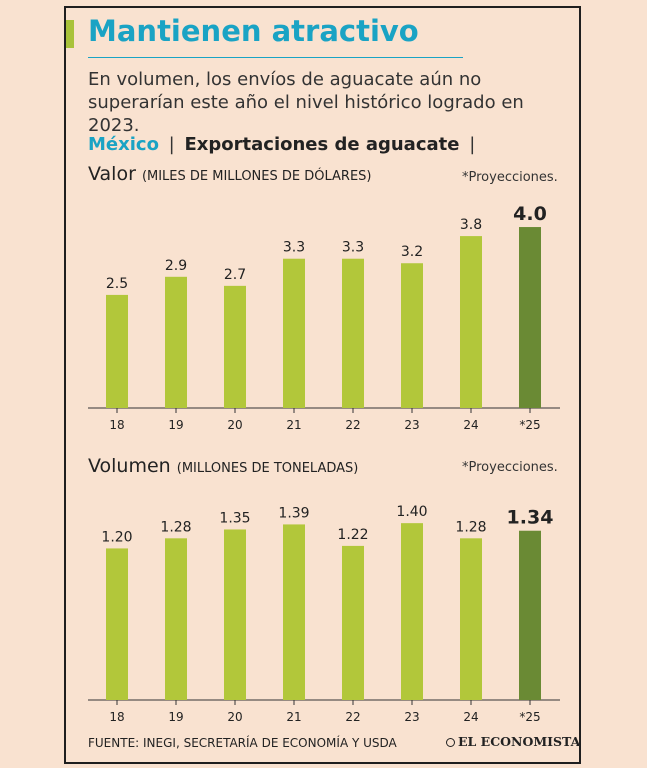 The width and height of the screenshot is (647, 768). I want to click on value-x-tick-label: 23, so click(411, 425).